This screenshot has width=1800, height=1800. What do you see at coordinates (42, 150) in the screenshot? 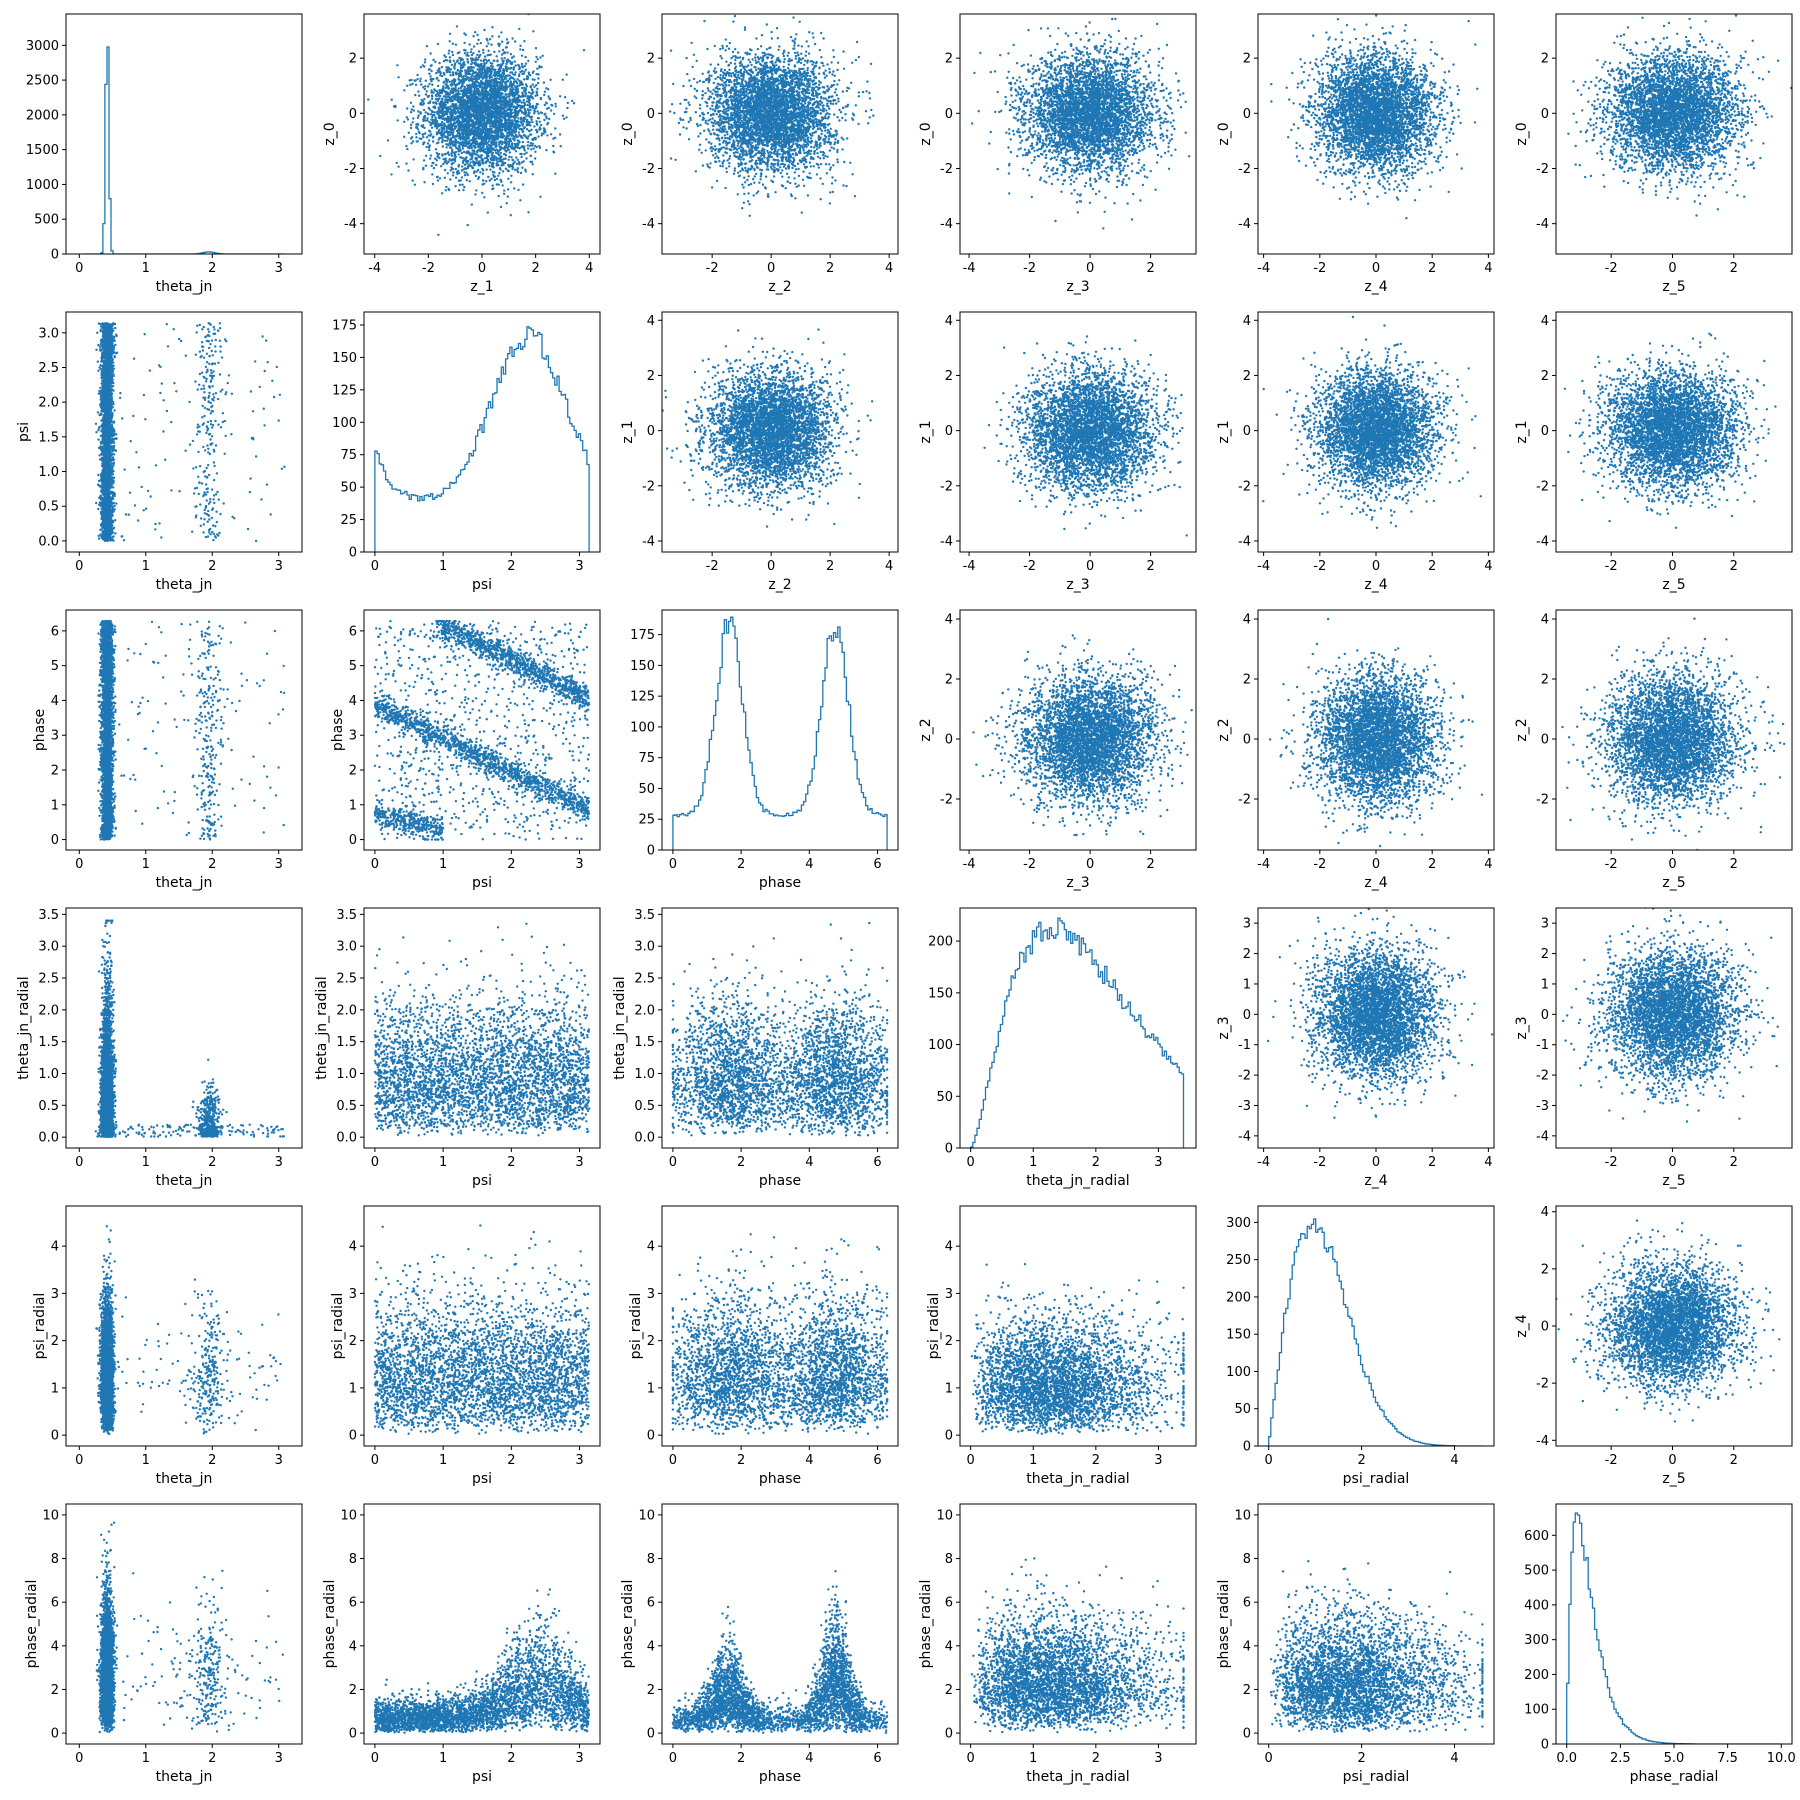
I see `y-tick-label: 1500` at bounding box center [42, 150].